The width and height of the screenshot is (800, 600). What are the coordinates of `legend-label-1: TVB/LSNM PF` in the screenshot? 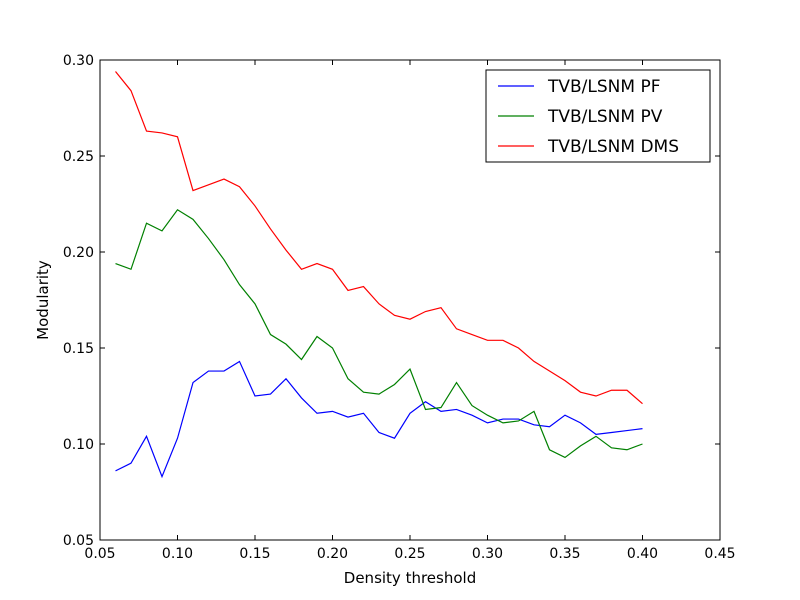 It's located at (603, 87).